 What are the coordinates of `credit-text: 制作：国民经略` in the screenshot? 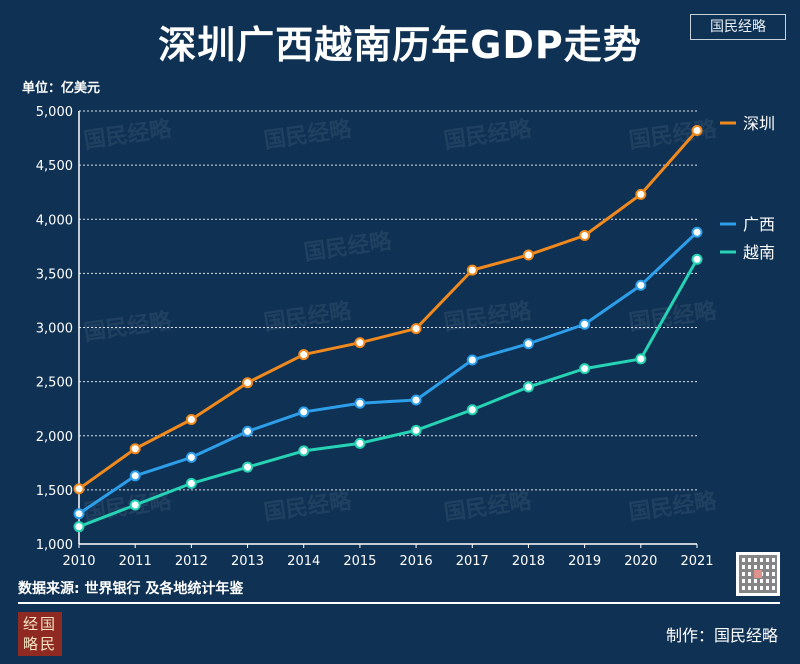 It's located at (721, 635).